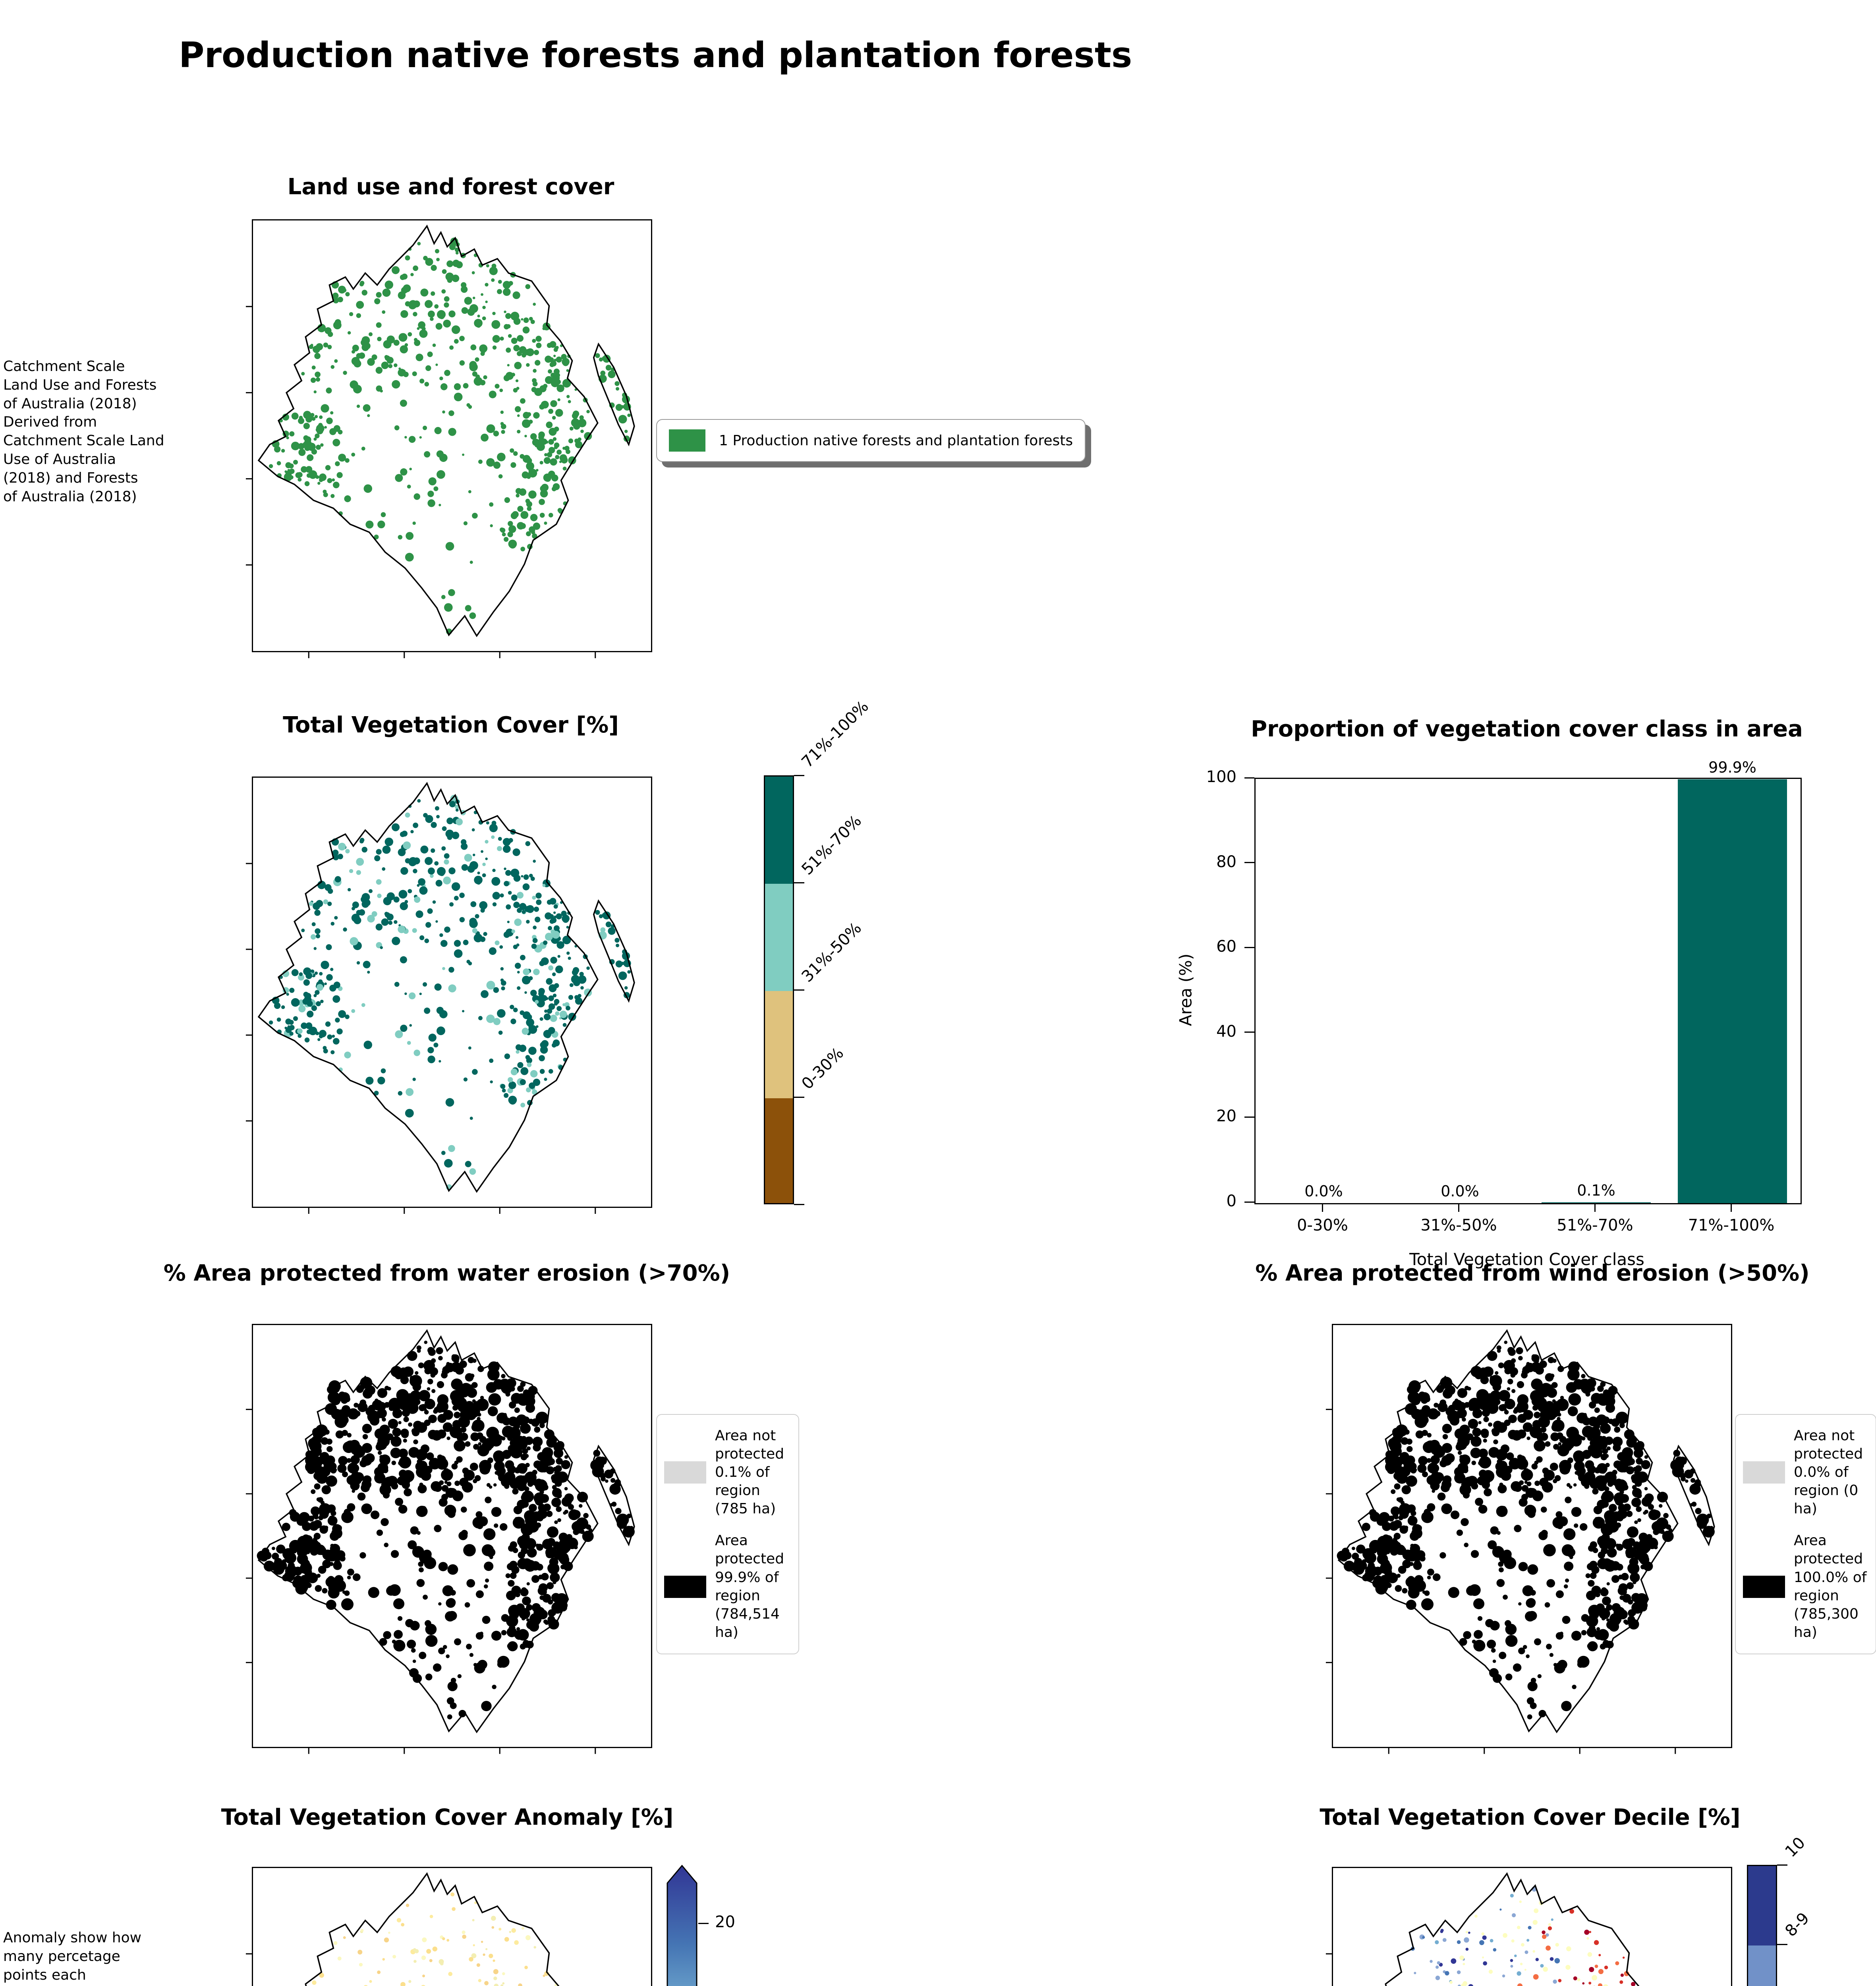 Image resolution: width=1876 pixels, height=1986 pixels. What do you see at coordinates (1526, 1259) in the screenshot?
I see `x-axis-label: Total Vegetation Cover class` at bounding box center [1526, 1259].